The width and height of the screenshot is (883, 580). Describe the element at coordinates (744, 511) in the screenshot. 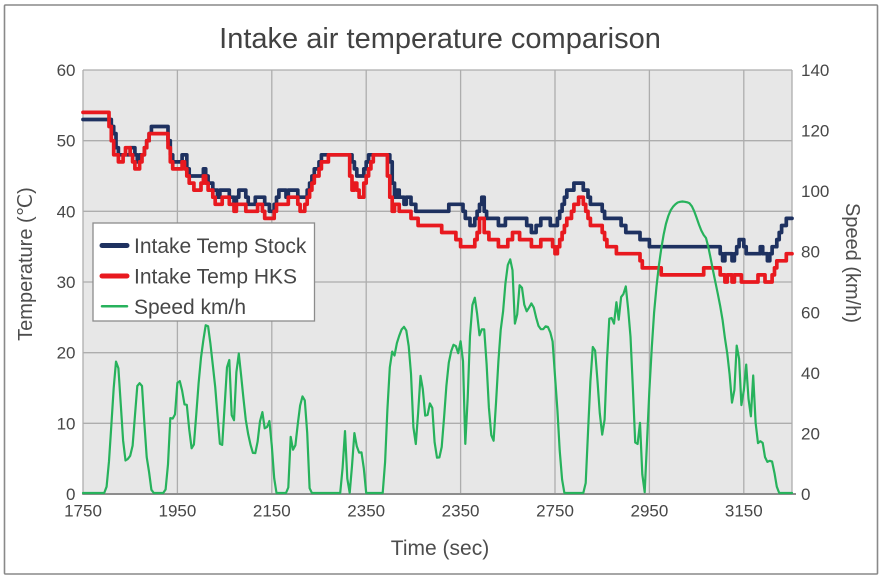

I see `svg-text: 3150` at that location.